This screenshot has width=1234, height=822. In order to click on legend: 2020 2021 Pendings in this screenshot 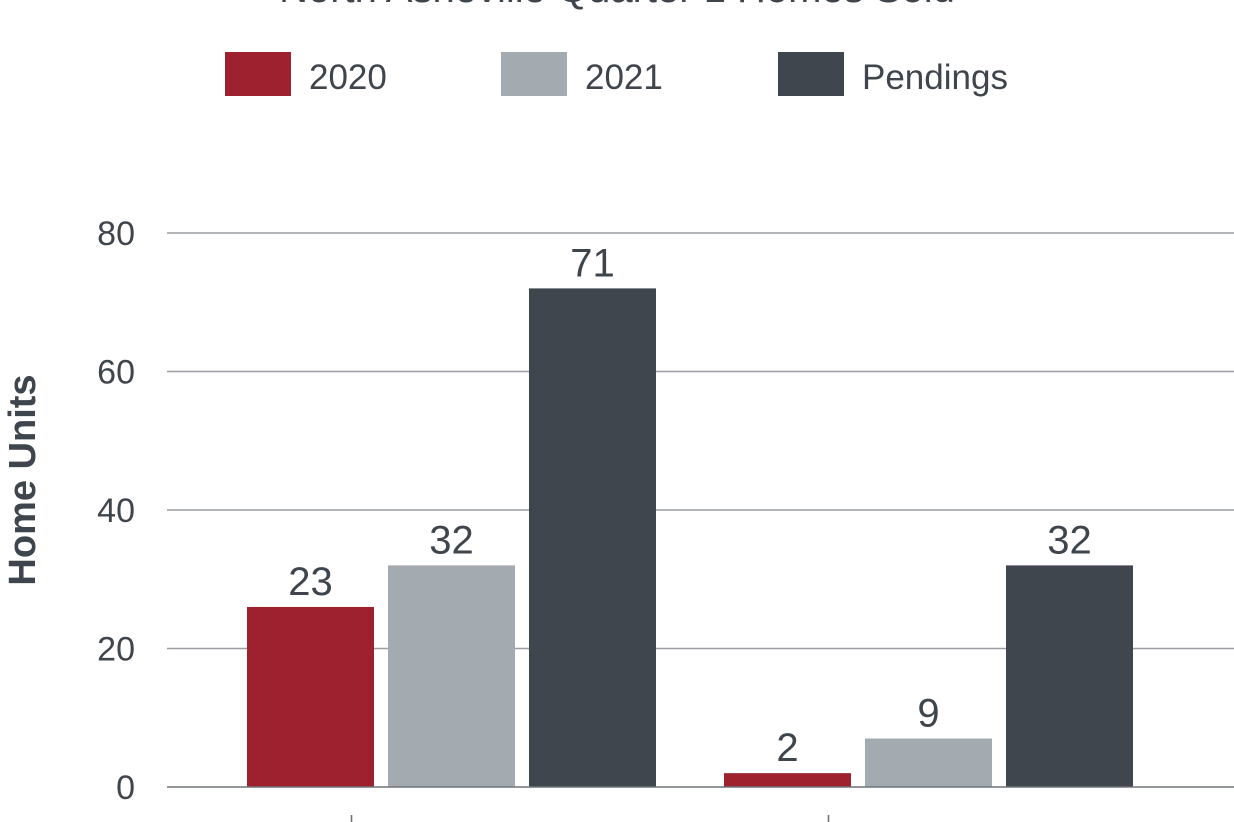, I will do `click(616, 74)`.